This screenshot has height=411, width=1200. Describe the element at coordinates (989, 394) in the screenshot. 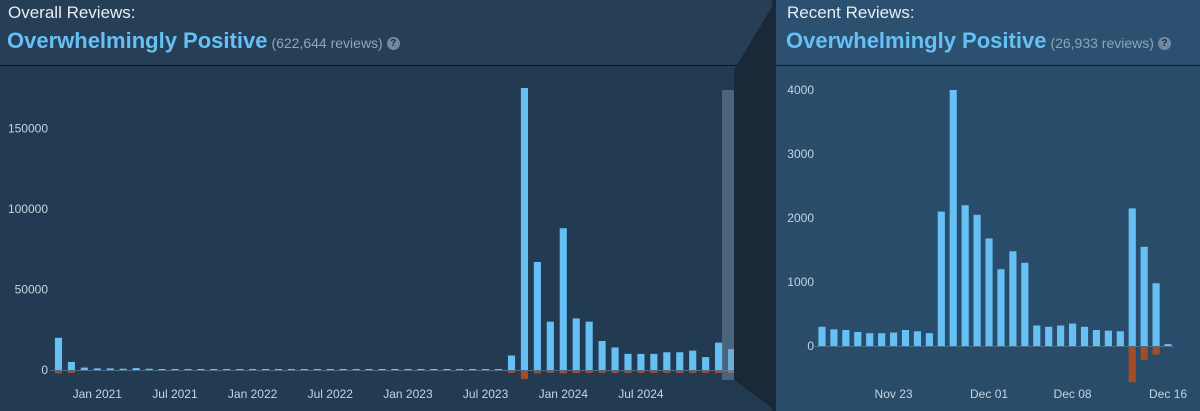

I see `x-tick-label: Dec 01` at that location.